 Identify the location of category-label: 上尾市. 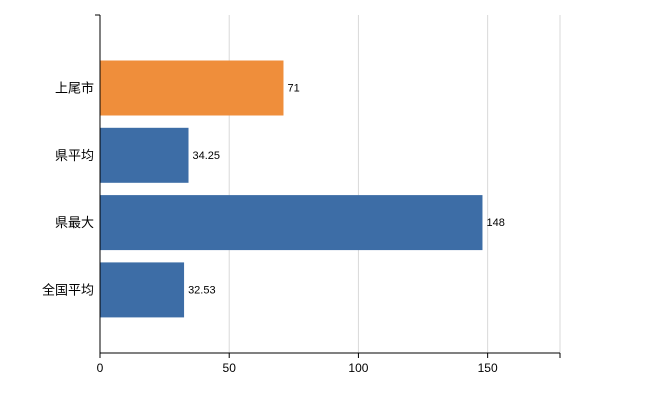
(74, 88).